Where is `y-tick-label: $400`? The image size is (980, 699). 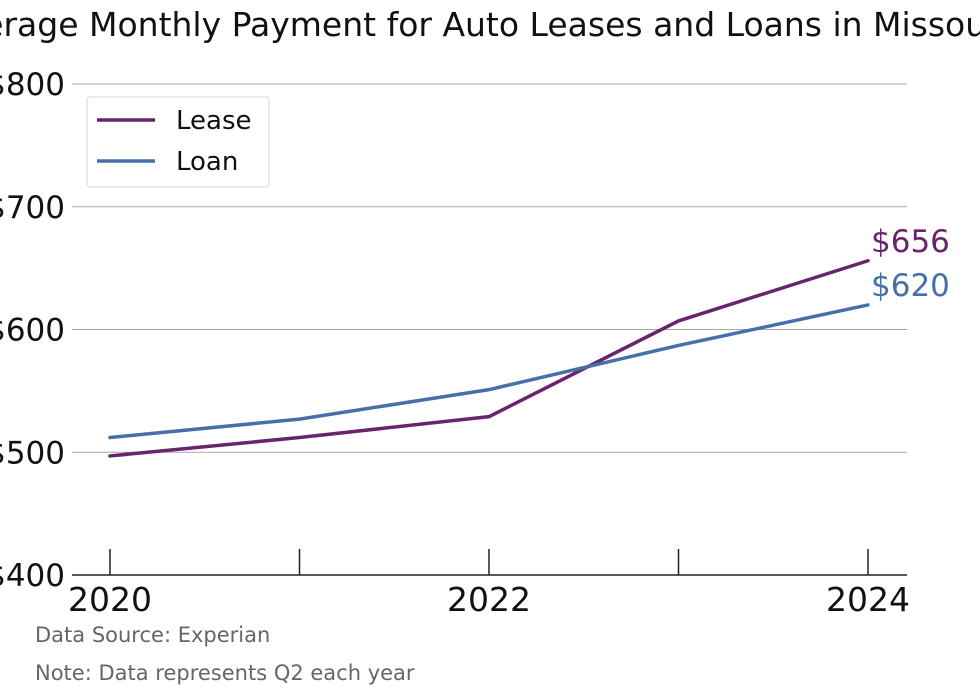 y-tick-label: $400 is located at coordinates (32, 576).